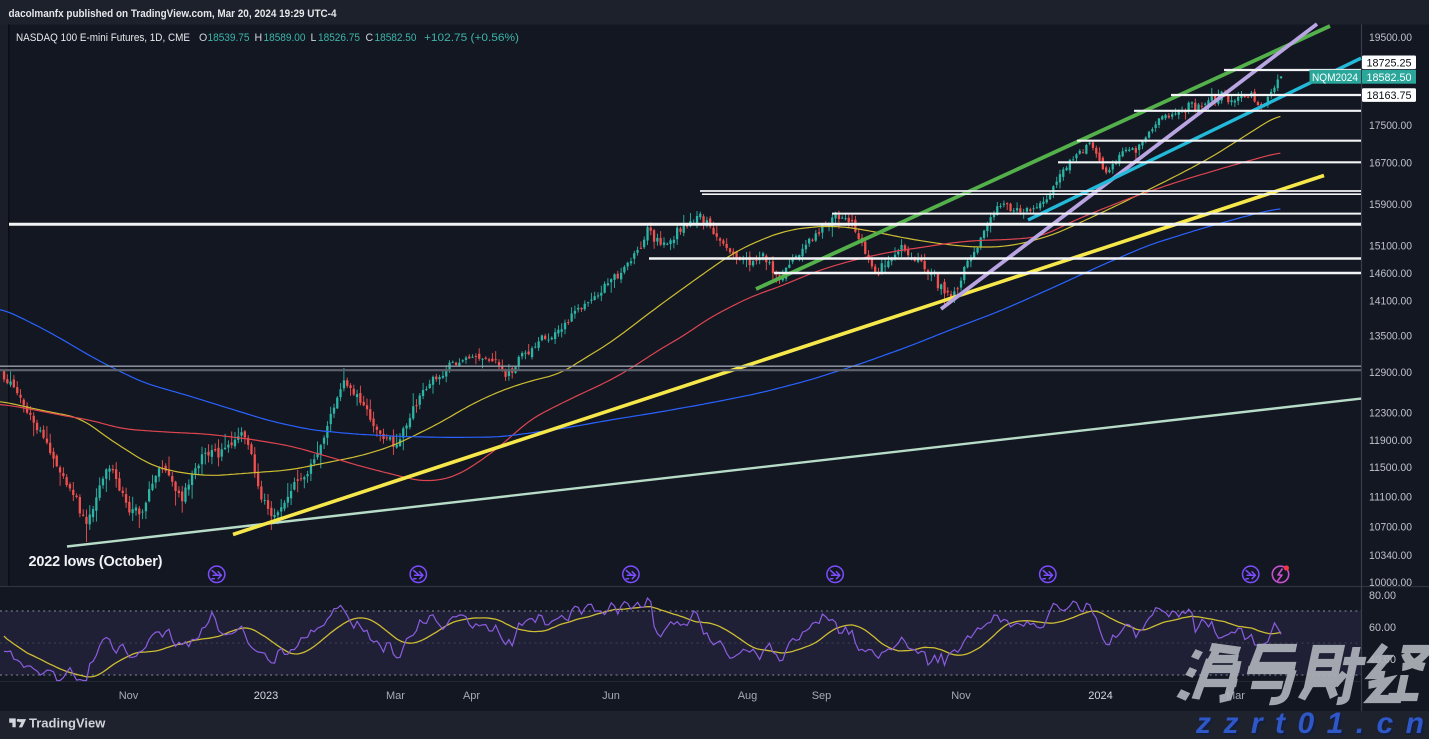 Image resolution: width=1429 pixels, height=739 pixels. I want to click on svg-text: 11500.00, so click(1390, 468).